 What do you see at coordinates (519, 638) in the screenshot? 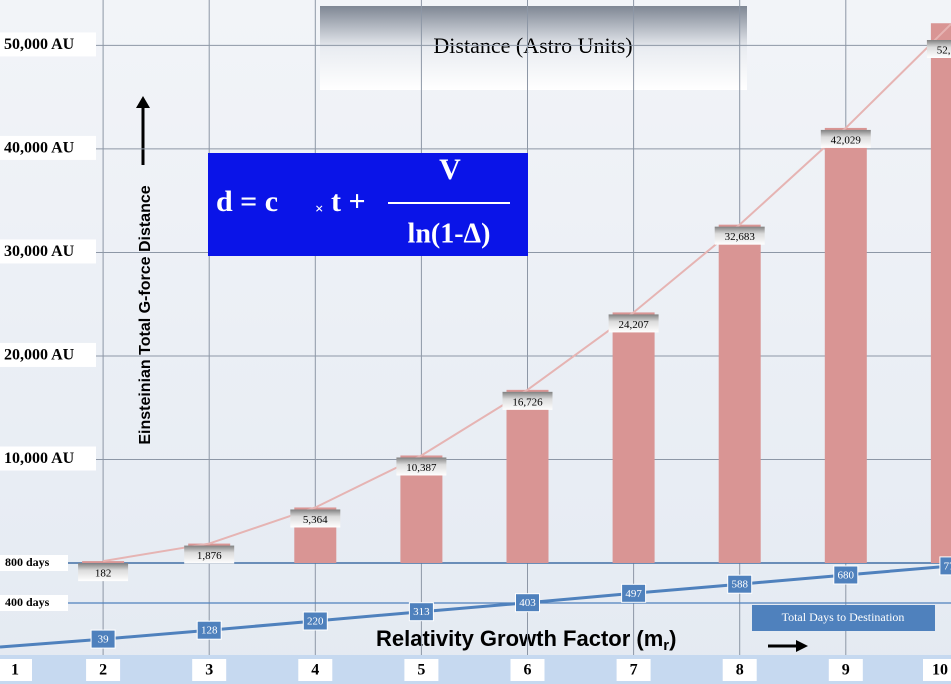
I see `x-axis-label-main: Relativity Growth Factor (m` at bounding box center [519, 638].